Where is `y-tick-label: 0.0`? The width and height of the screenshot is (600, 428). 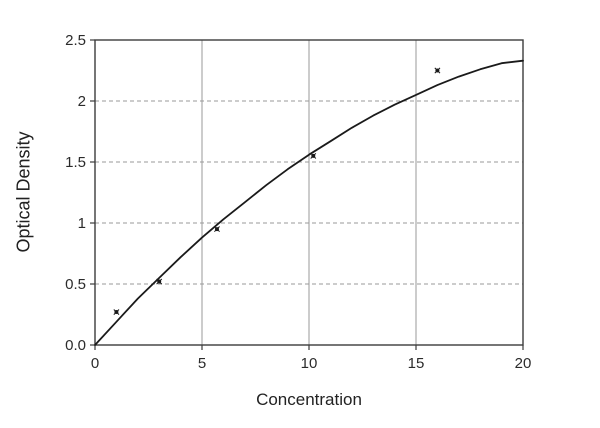 y-tick-label: 0.0 is located at coordinates (75, 345).